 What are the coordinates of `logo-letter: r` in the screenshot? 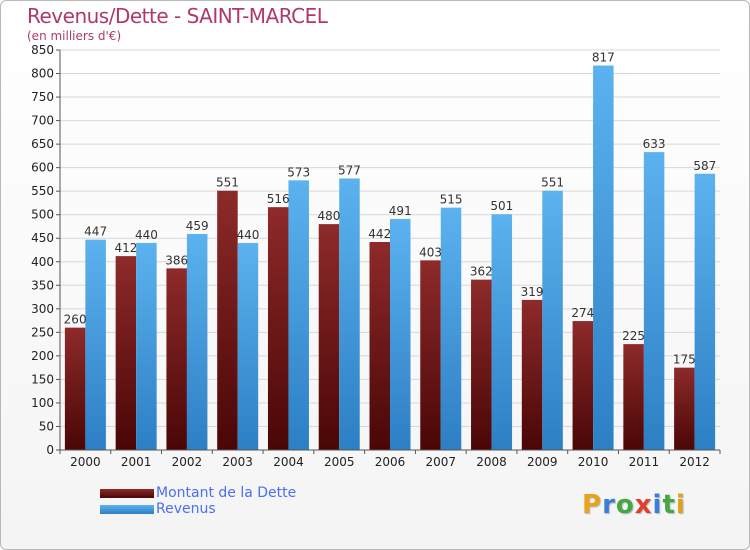 It's located at (609, 505).